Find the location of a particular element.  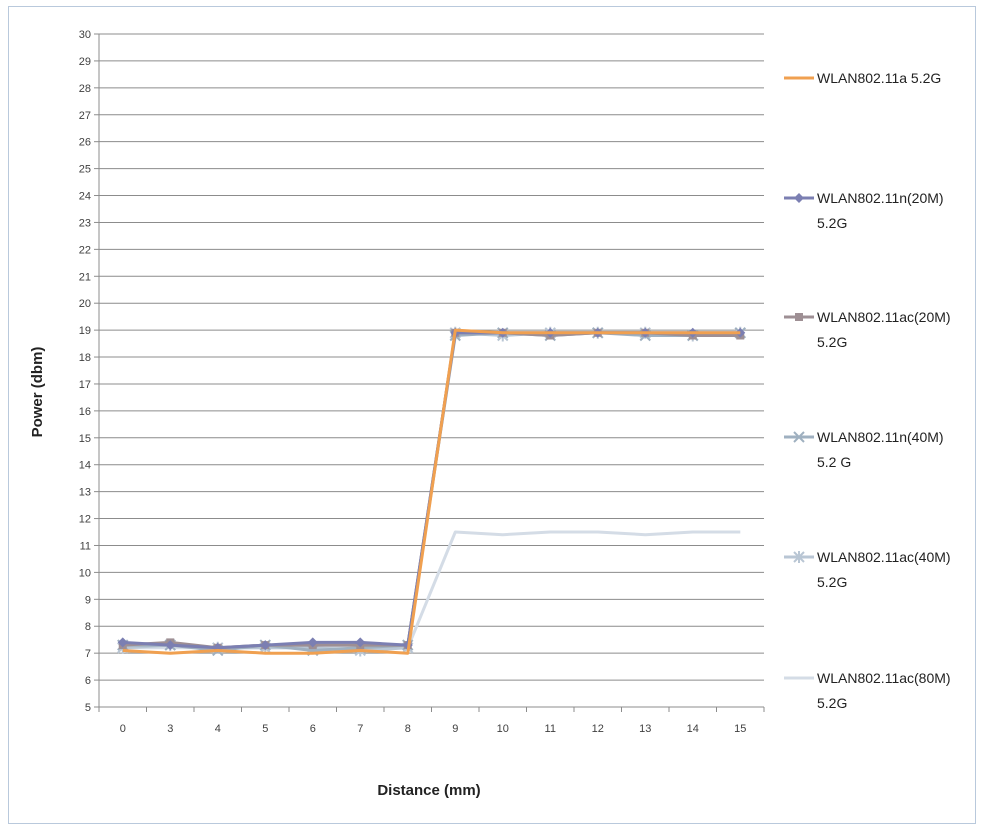

y-tick-label: 13 is located at coordinates (85, 493).